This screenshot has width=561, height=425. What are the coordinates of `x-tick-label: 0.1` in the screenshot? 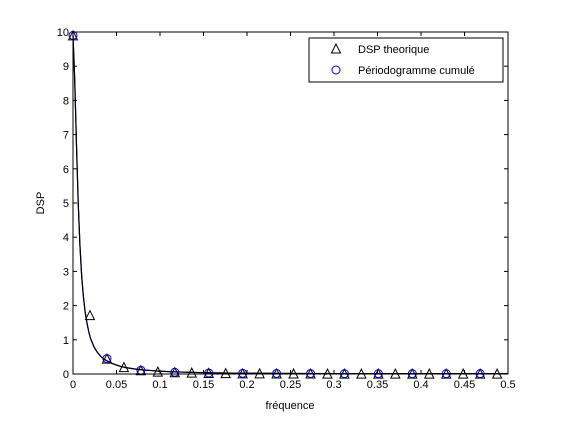 It's located at (159, 385).